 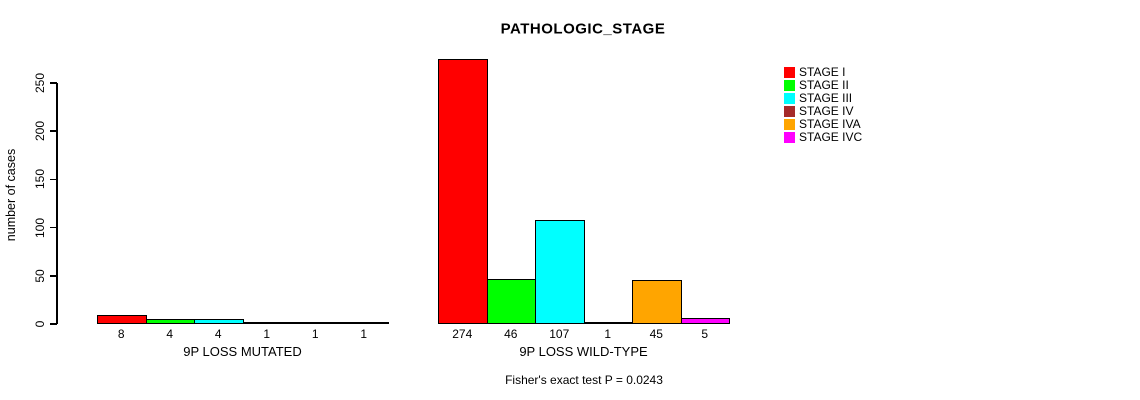 I want to click on legend-label: STAGE I, so click(x=822, y=72).